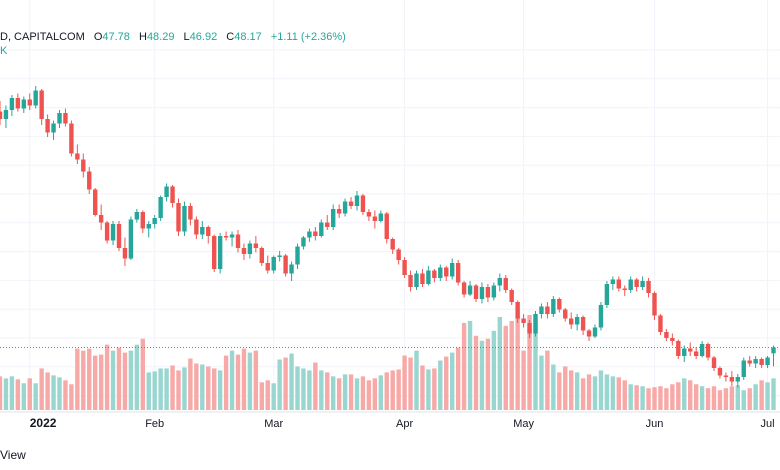 This screenshot has height=470, width=780. Describe the element at coordinates (13, 455) in the screenshot. I see `bottom-bar-view-label: View` at that location.